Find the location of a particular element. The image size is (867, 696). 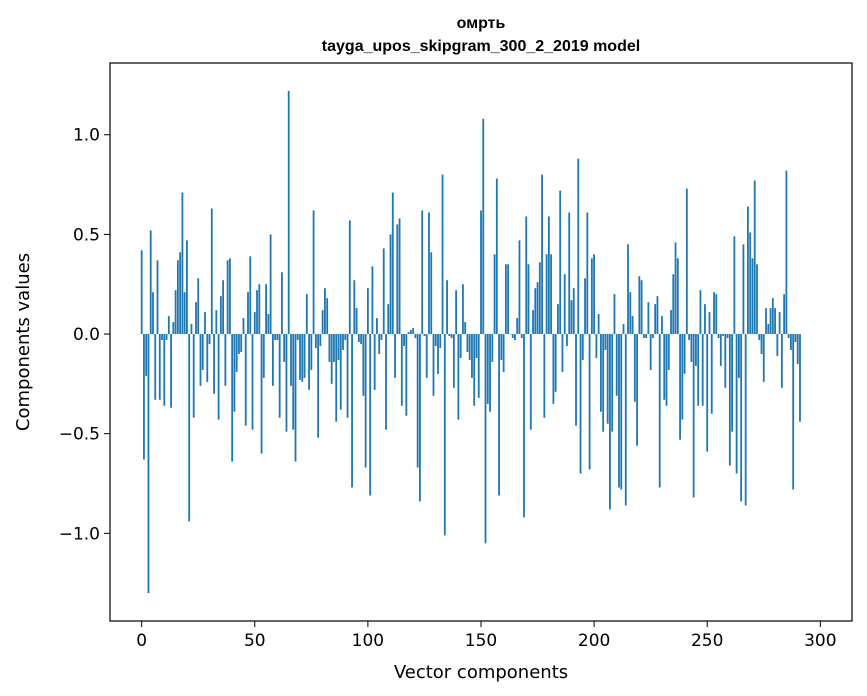

x-axis-label: Vector components is located at coordinates (481, 672).